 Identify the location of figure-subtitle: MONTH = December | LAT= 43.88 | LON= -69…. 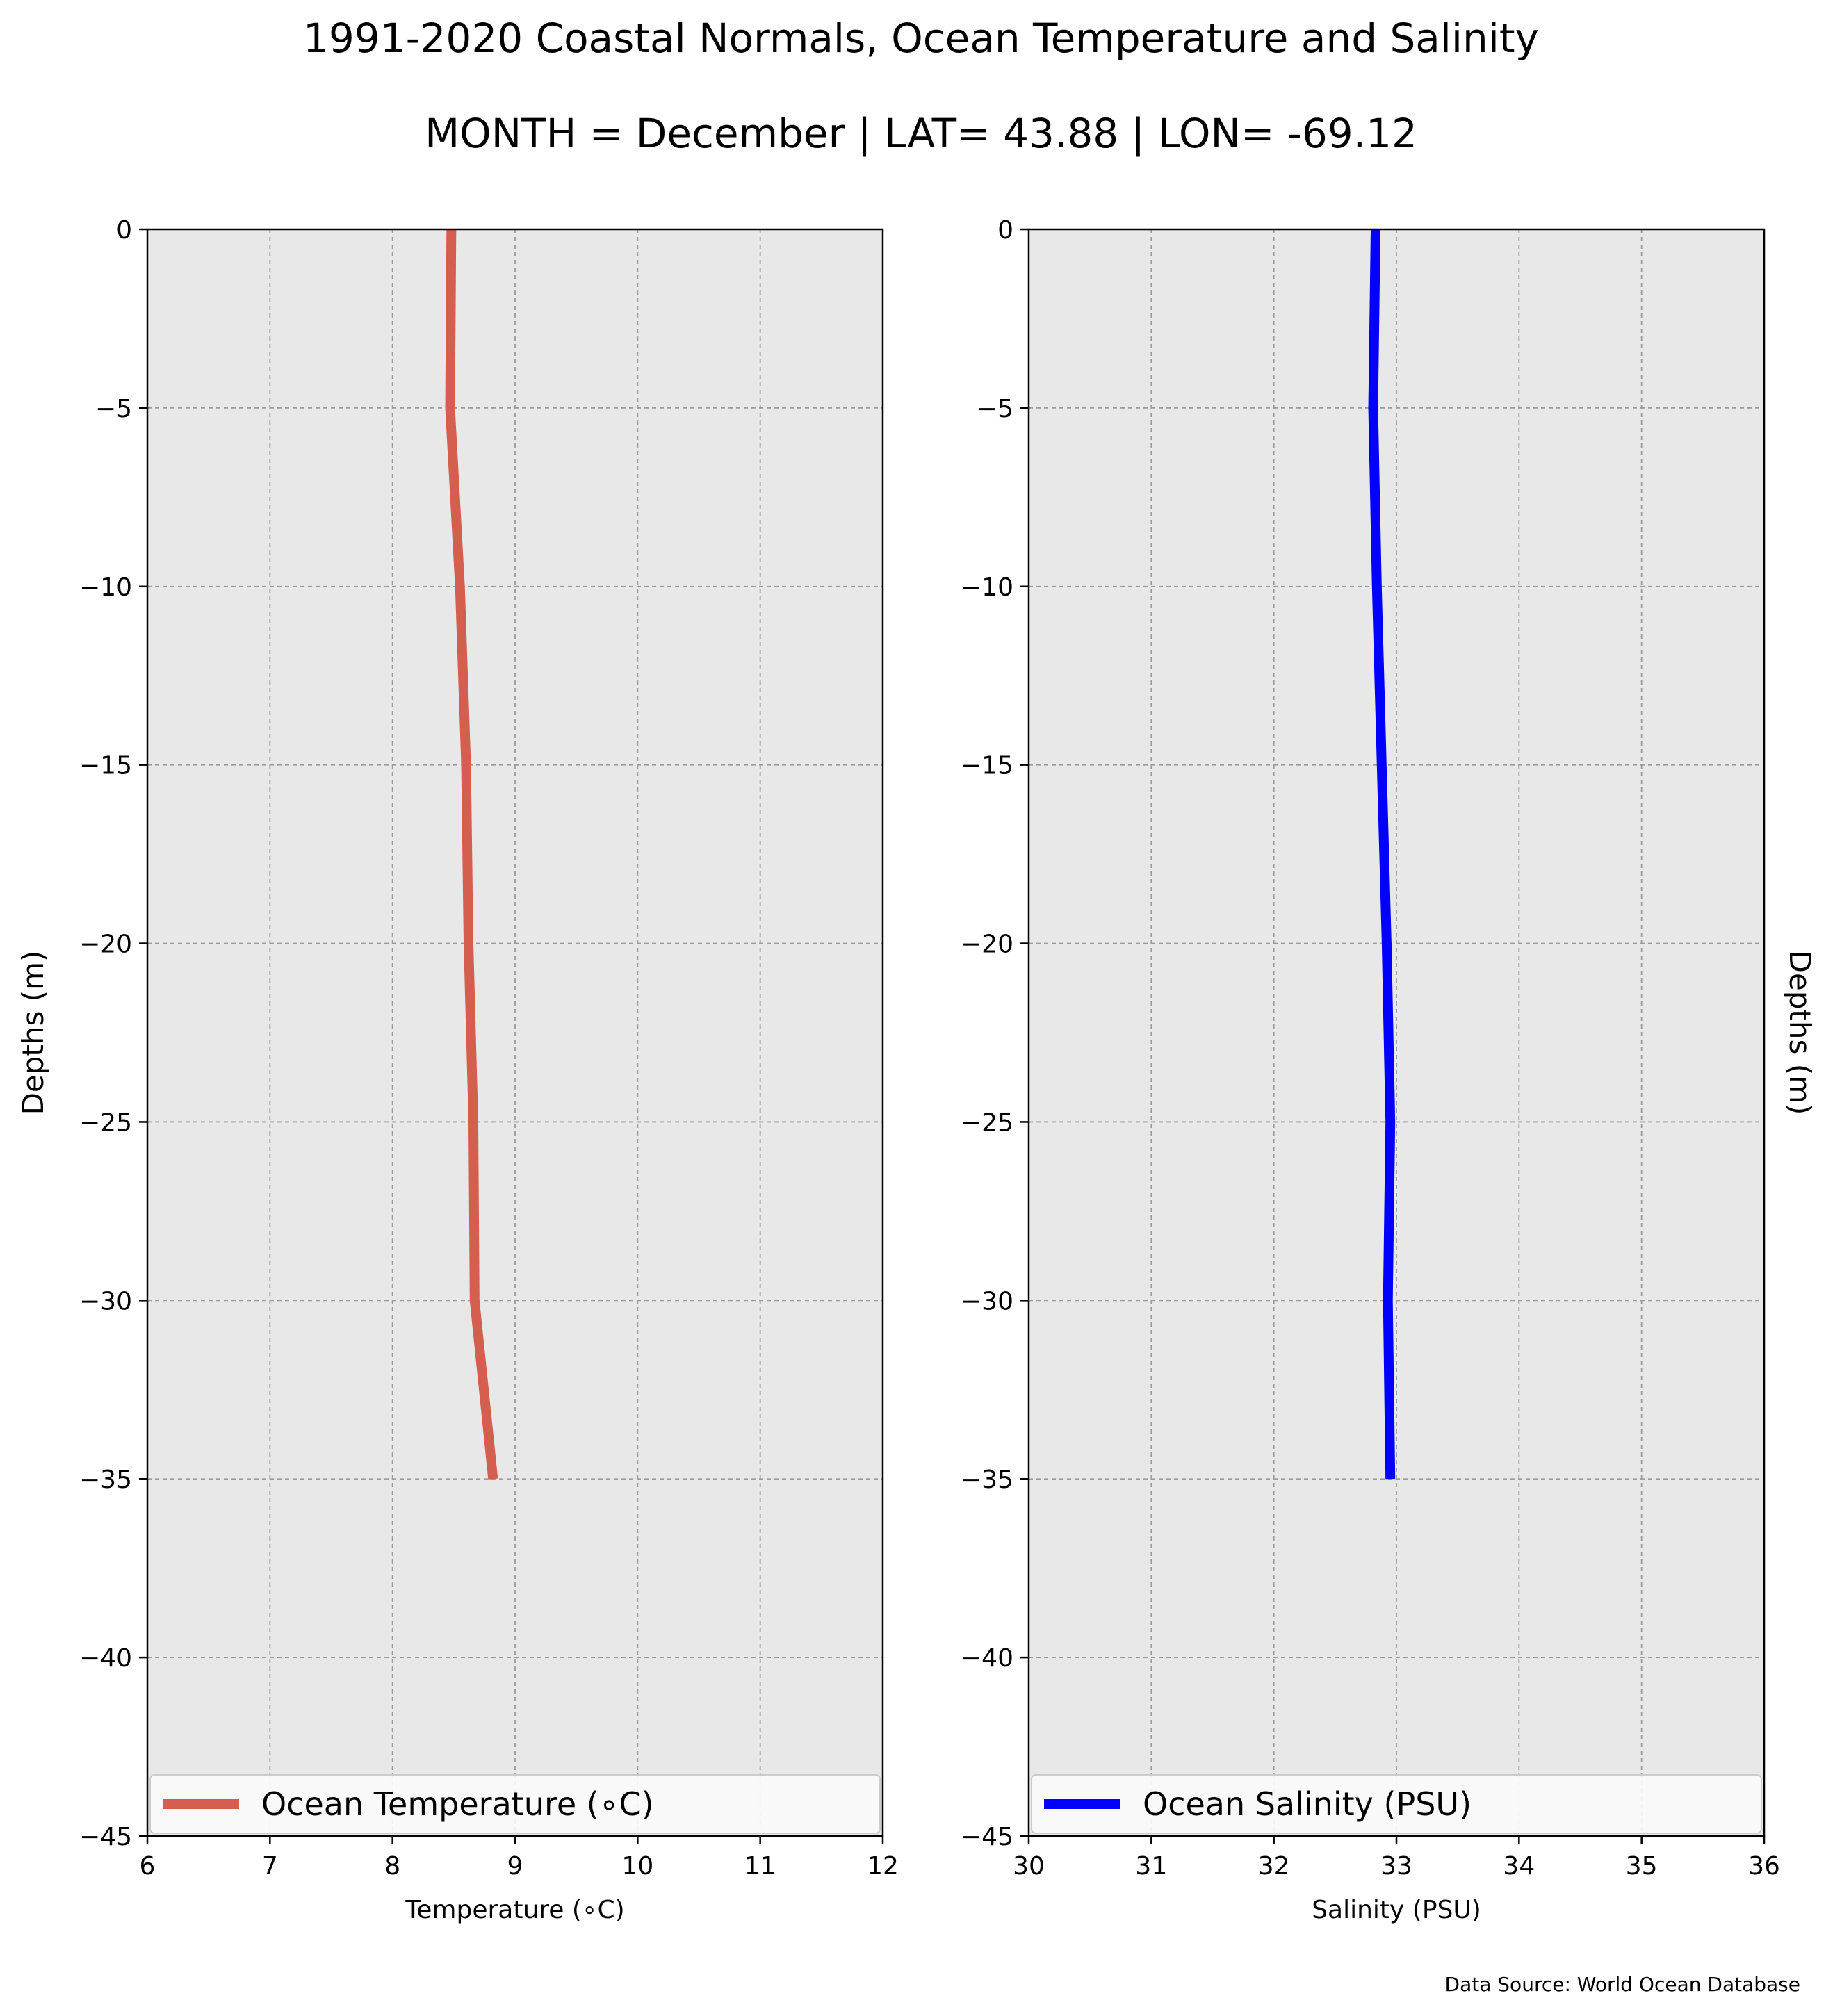
(921, 133).